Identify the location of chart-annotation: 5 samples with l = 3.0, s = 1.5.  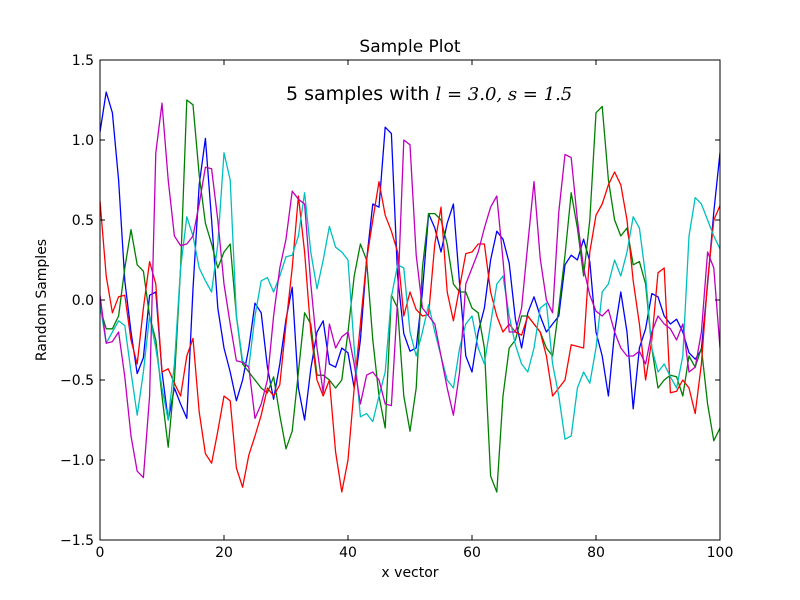
(429, 94).